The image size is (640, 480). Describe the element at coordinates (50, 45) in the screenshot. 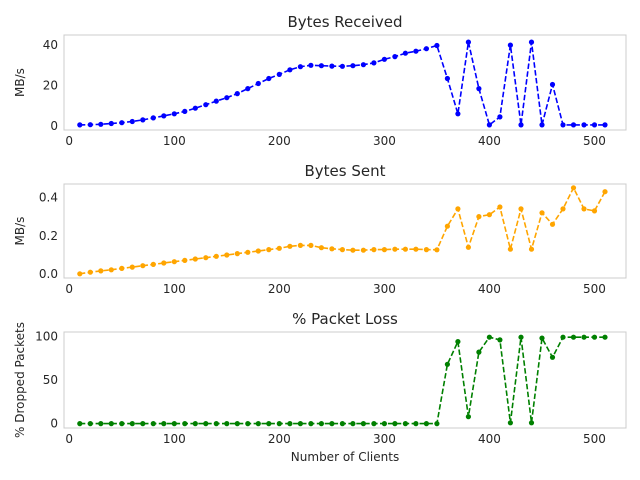

I see `y-tick-label: 40` at that location.